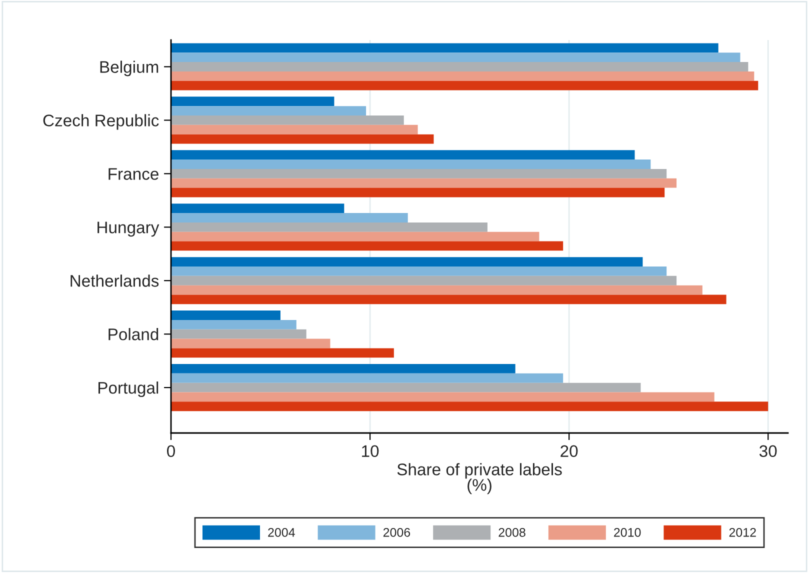 This screenshot has height=573, width=809. What do you see at coordinates (479, 478) in the screenshot?
I see `x-axis-title: Share of private labels (%)` at bounding box center [479, 478].